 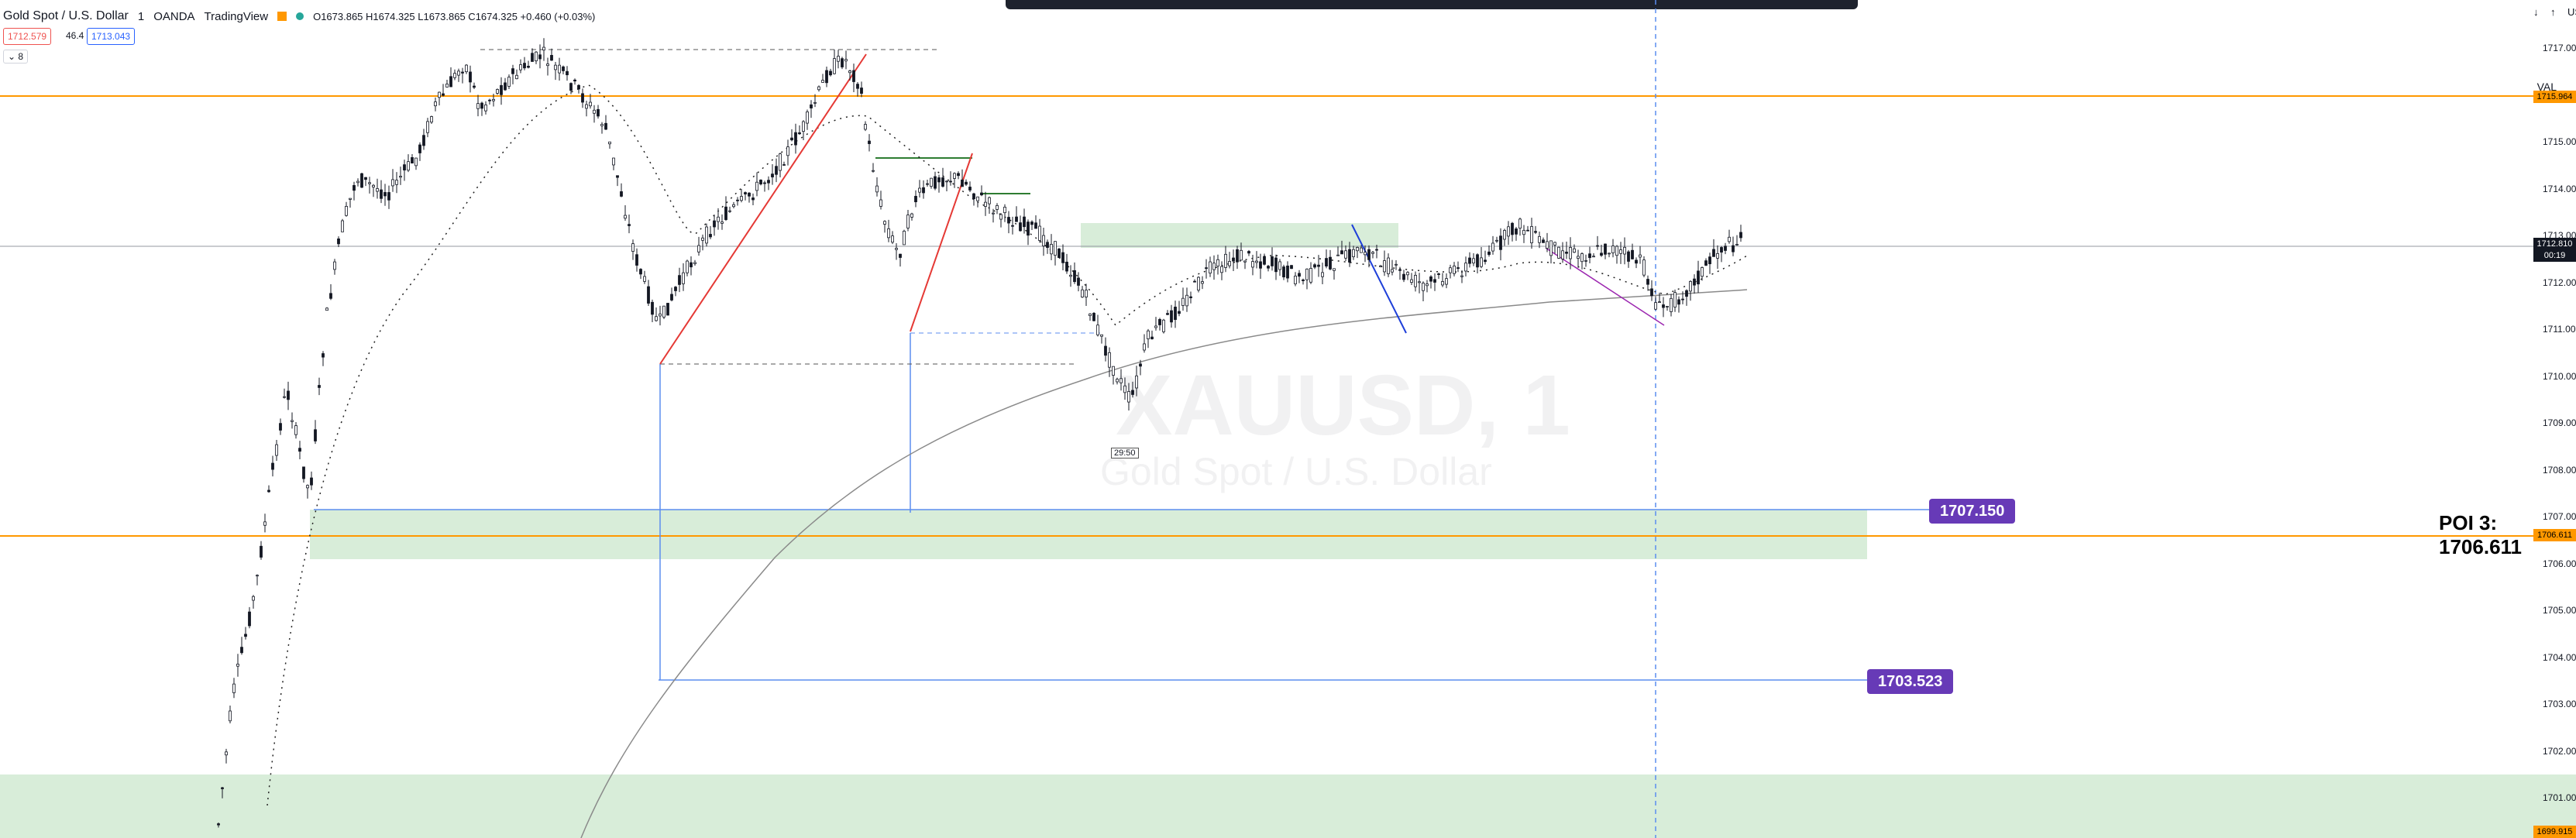 What do you see at coordinates (282, 16) in the screenshot?
I see `flag-icon` at bounding box center [282, 16].